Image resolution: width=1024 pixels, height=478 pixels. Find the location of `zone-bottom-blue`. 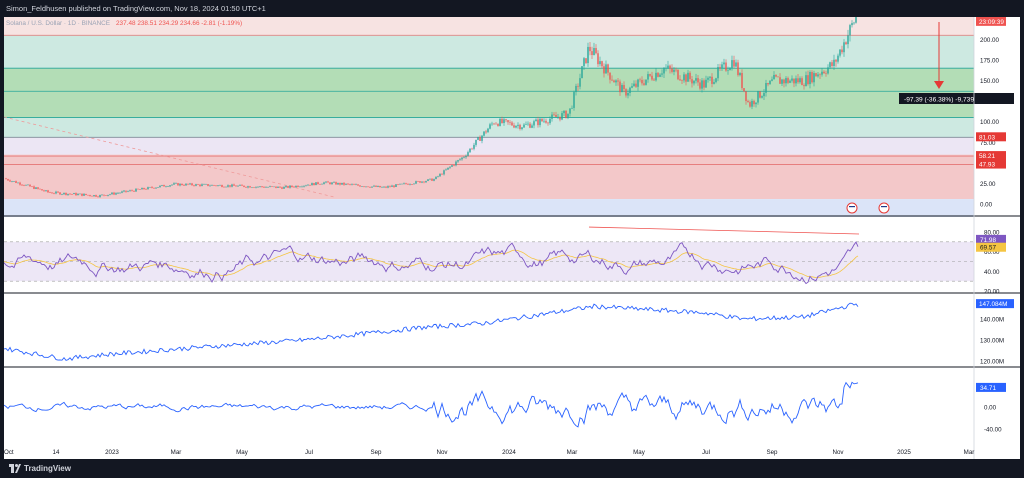

zone-bottom-blue is located at coordinates (489, 208).